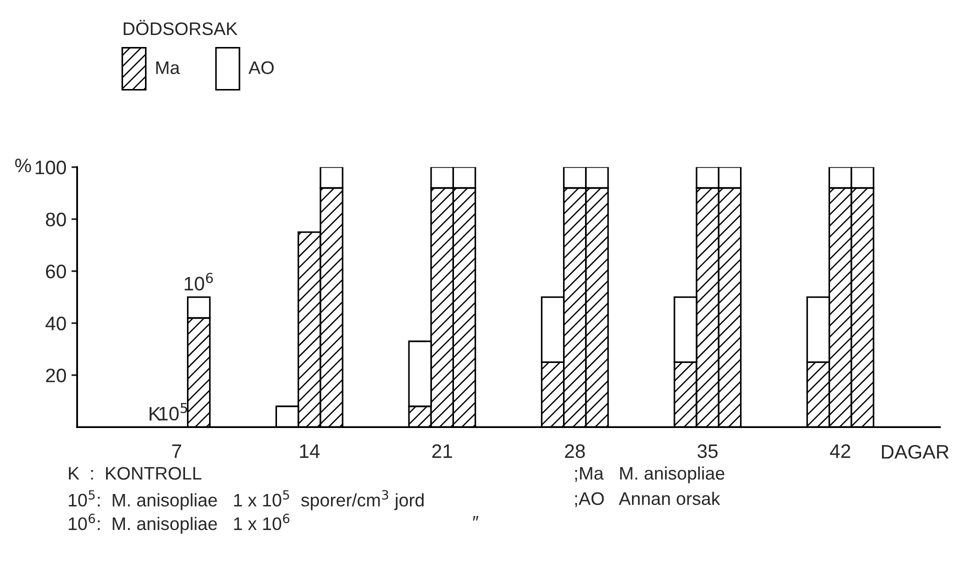 This screenshot has width=964, height=562. What do you see at coordinates (181, 28) in the screenshot?
I see `legend-title: DÖDSORSAK` at bounding box center [181, 28].